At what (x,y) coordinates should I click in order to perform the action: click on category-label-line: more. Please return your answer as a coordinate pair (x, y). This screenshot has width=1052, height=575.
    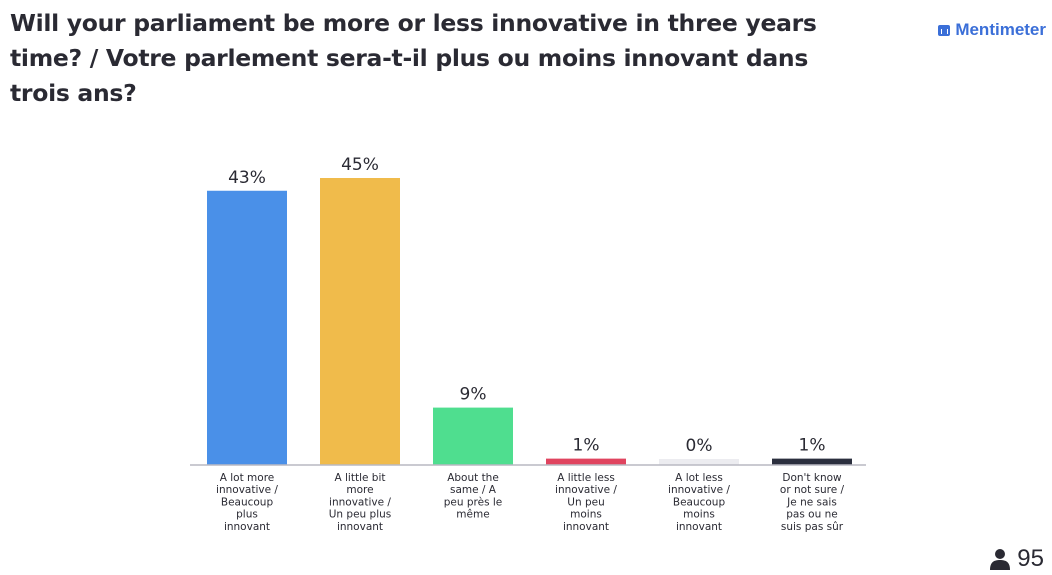
    Looking at the image, I should click on (359, 490).